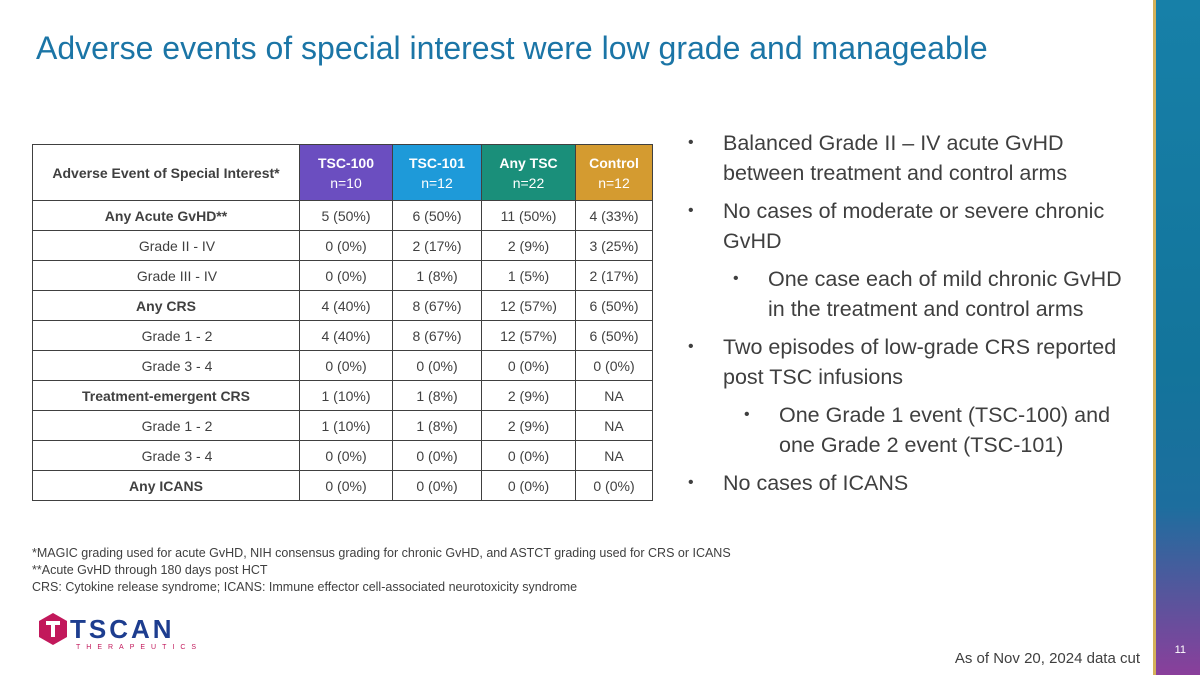 The width and height of the screenshot is (1200, 675). What do you see at coordinates (614, 245) in the screenshot?
I see `cell-control: 3 (25%)` at bounding box center [614, 245].